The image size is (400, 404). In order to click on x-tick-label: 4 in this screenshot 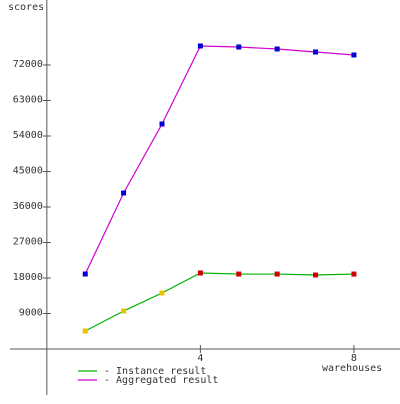, I will do `click(200, 358)`.